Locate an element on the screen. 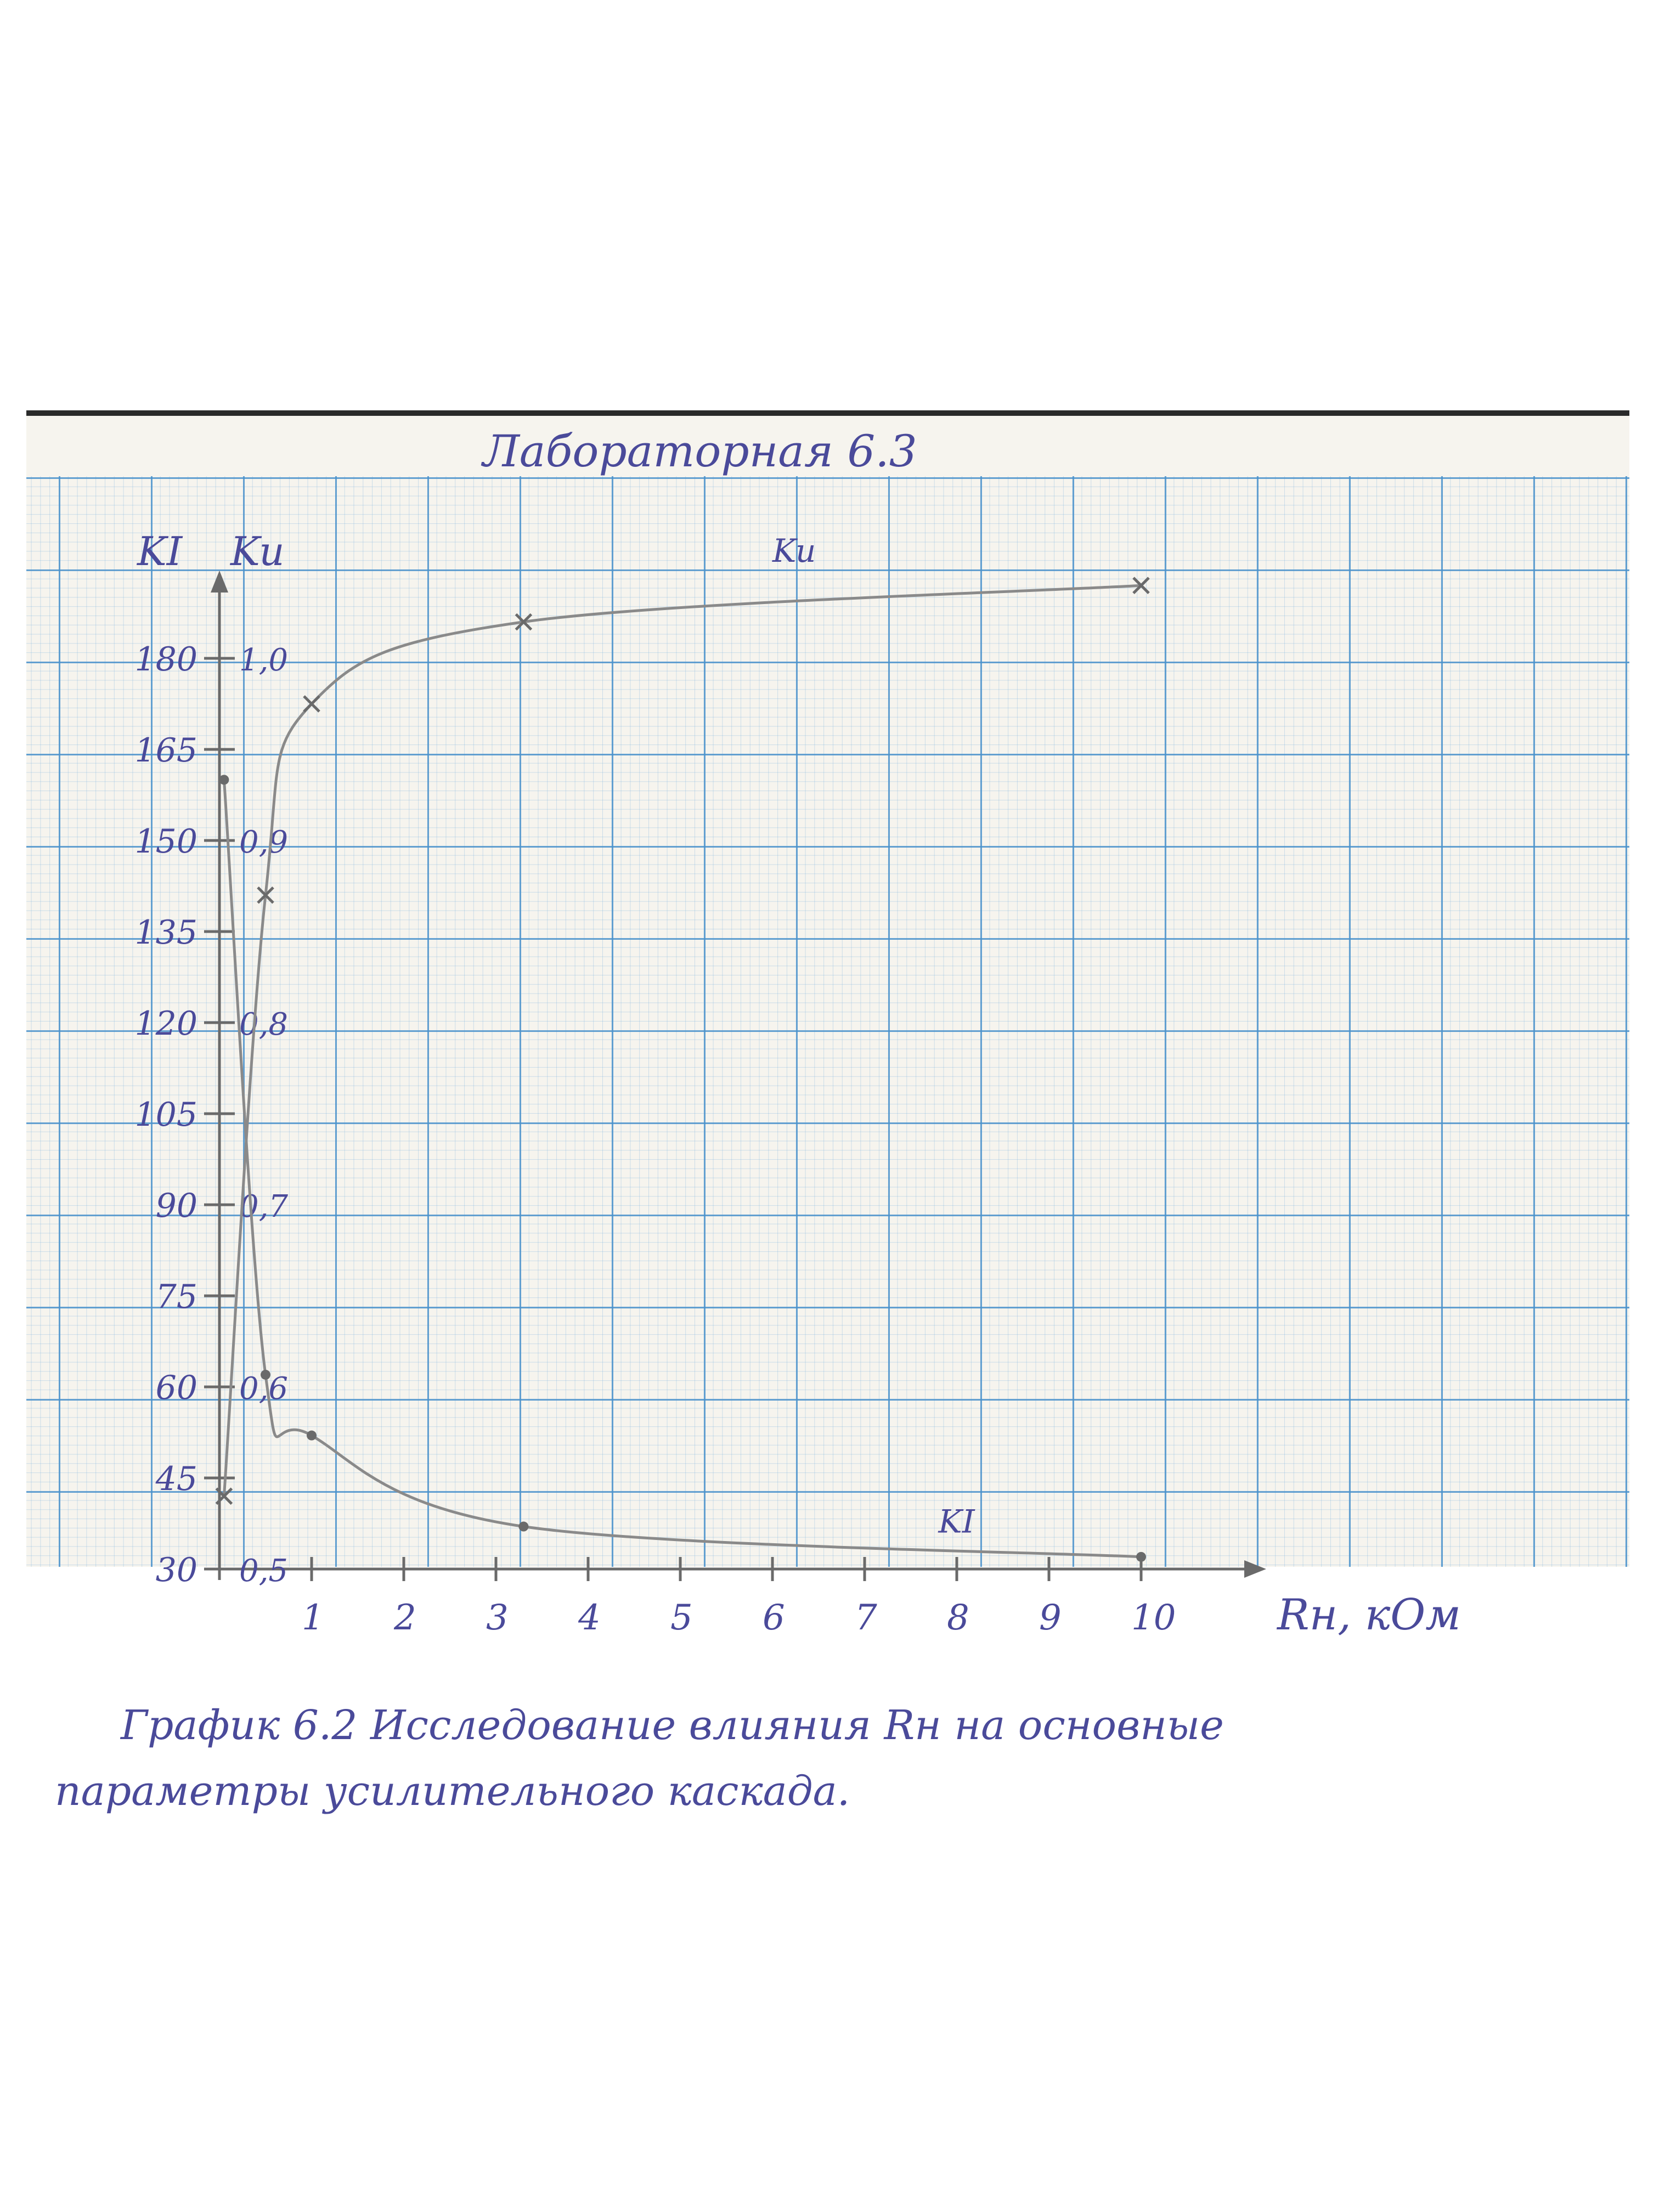 Image resolution: width=1659 pixels, height=2212 pixels. y-tick-label-left: 75 is located at coordinates (177, 1297).